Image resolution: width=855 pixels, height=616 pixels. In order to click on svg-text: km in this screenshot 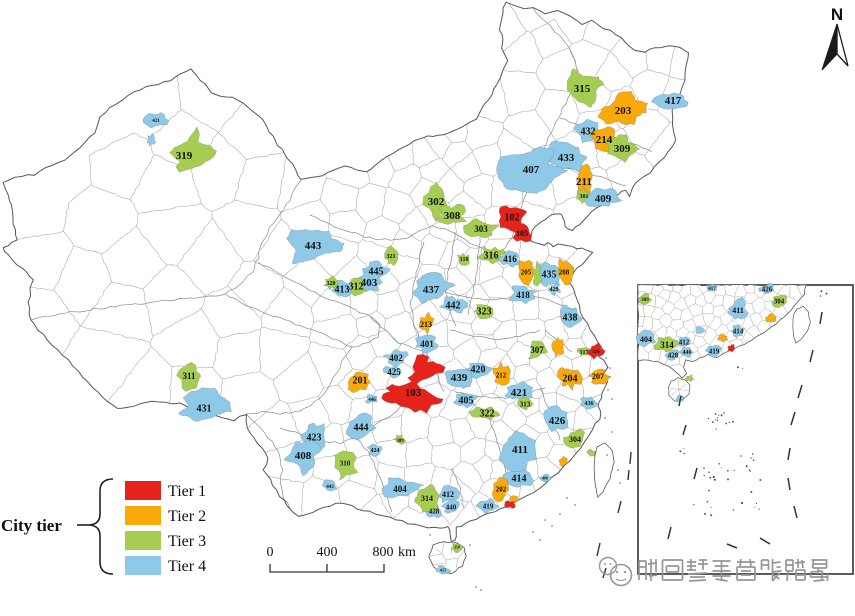, I will do `click(407, 552)`.